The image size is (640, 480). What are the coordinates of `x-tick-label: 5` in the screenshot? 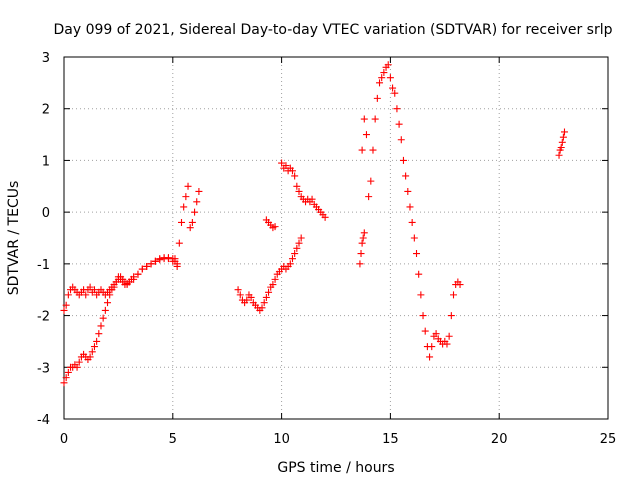 It's located at (173, 439).